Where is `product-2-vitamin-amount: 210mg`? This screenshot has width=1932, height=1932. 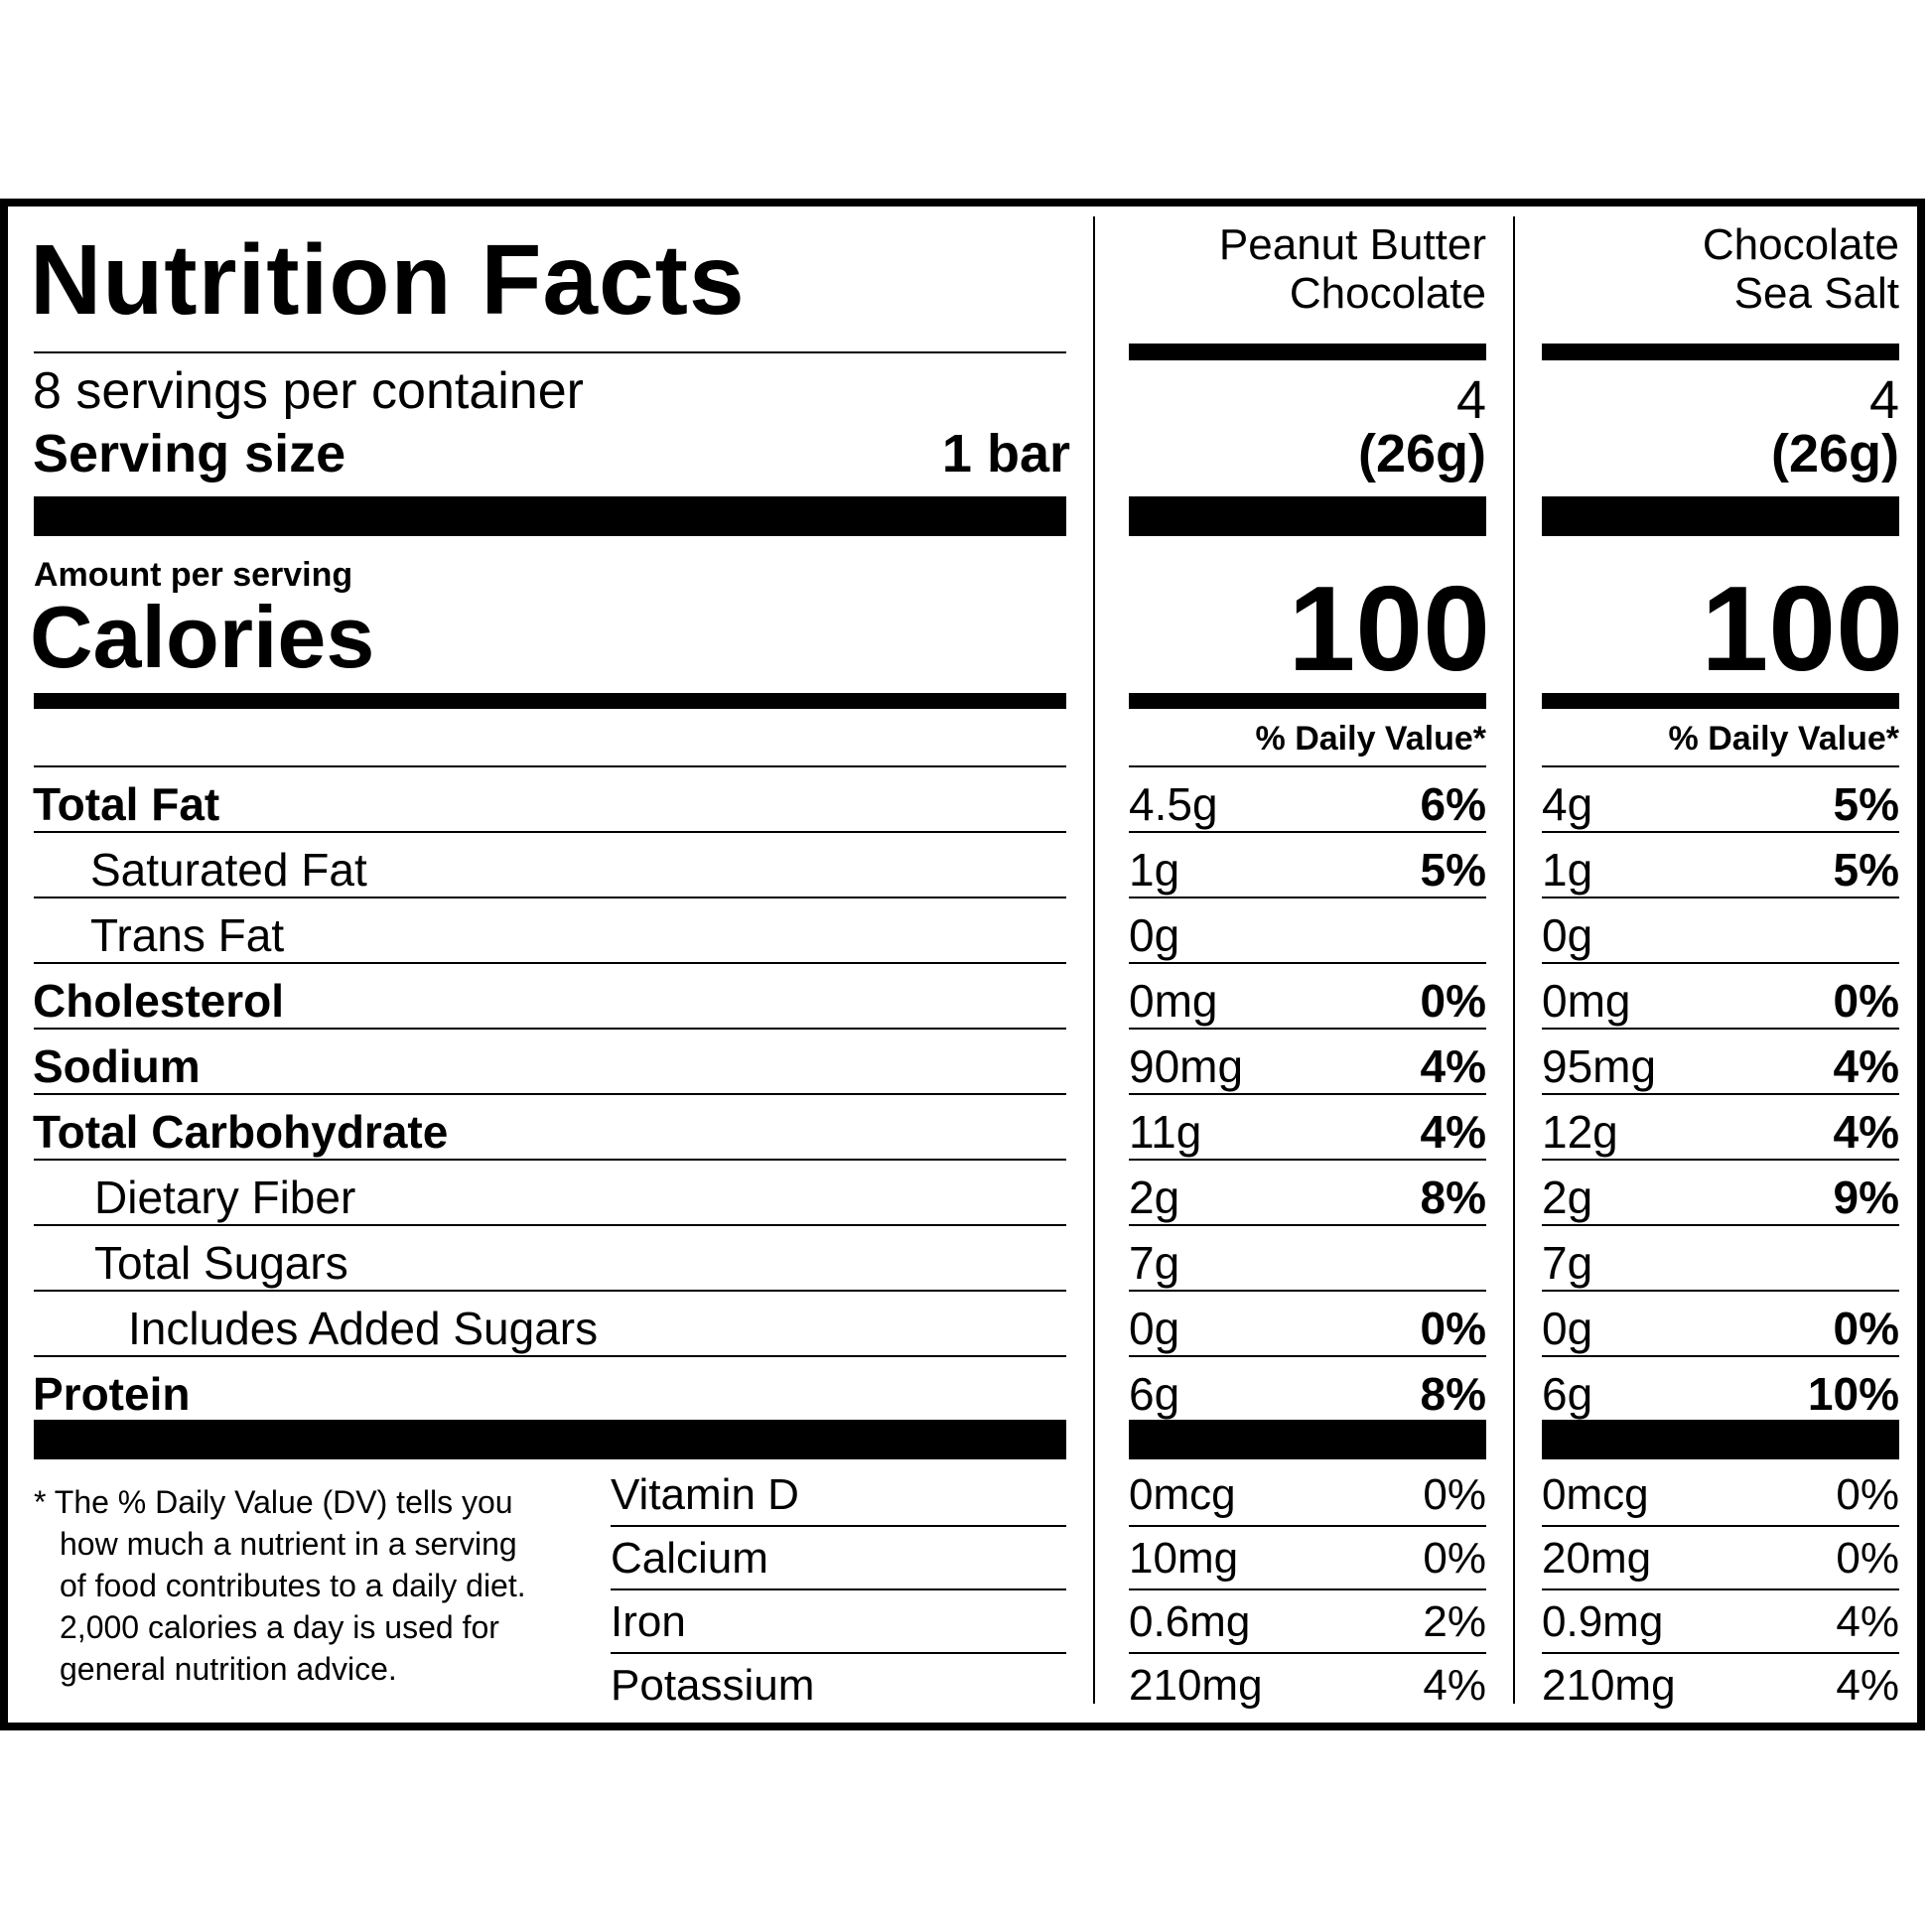 product-2-vitamin-amount: 210mg is located at coordinates (1609, 1685).